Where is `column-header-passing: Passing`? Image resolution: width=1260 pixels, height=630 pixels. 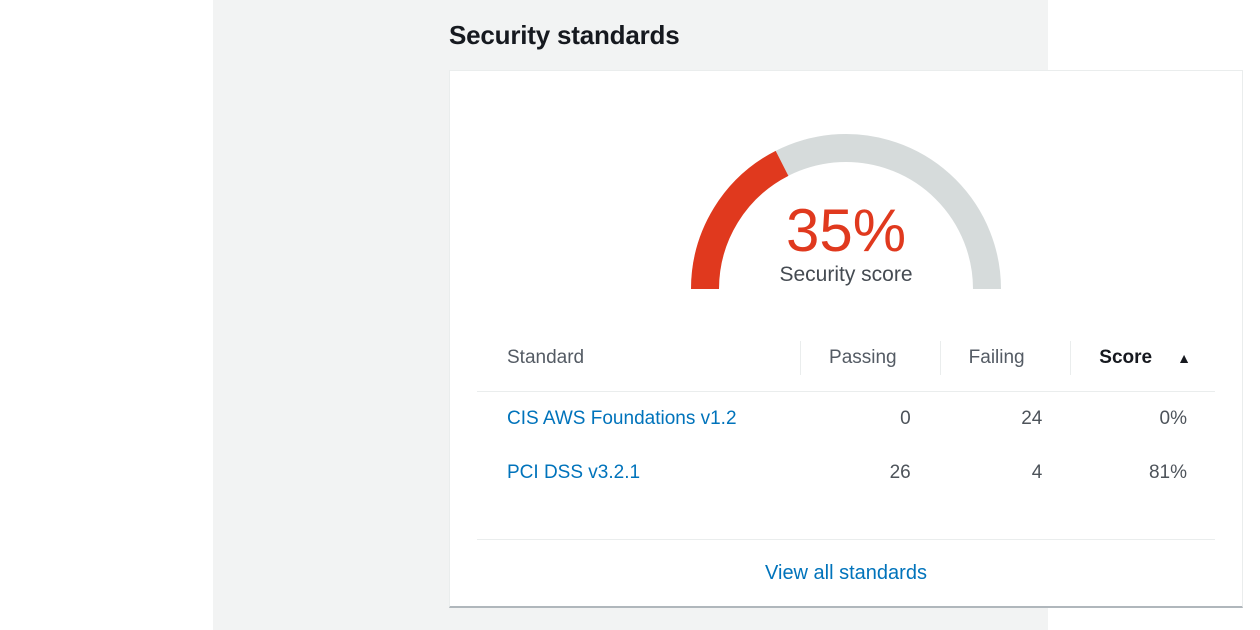 column-header-passing: Passing is located at coordinates (870, 358).